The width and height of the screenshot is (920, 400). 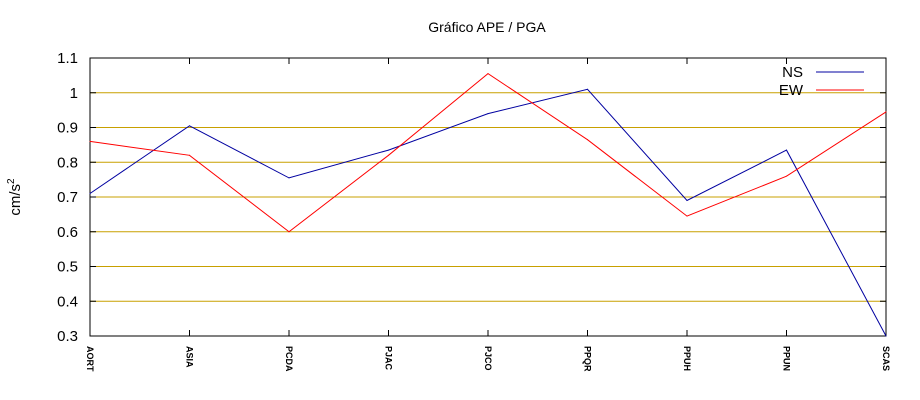 What do you see at coordinates (67, 197) in the screenshot?
I see `y-tick-label: 0.7` at bounding box center [67, 197].